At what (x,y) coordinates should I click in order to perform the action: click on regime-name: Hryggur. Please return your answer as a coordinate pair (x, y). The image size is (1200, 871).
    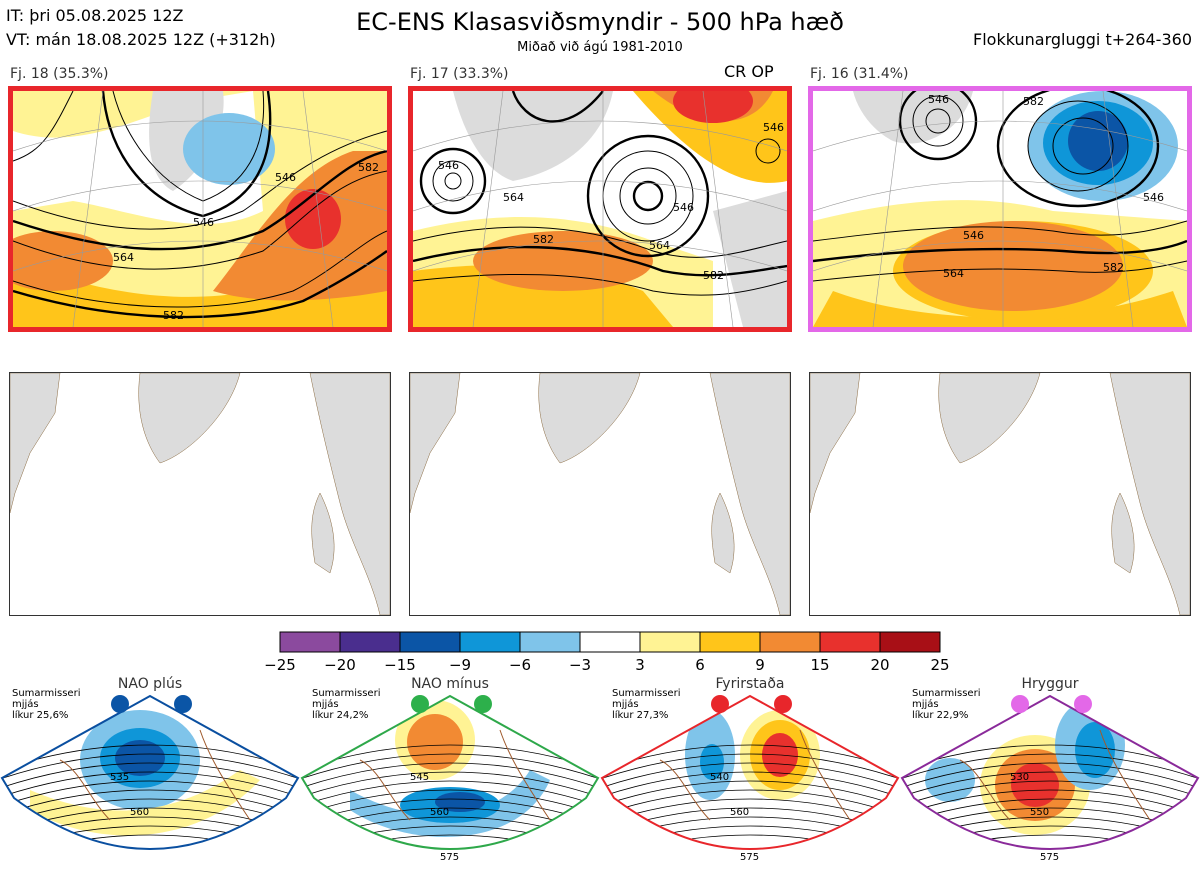
    Looking at the image, I should click on (1050, 684).